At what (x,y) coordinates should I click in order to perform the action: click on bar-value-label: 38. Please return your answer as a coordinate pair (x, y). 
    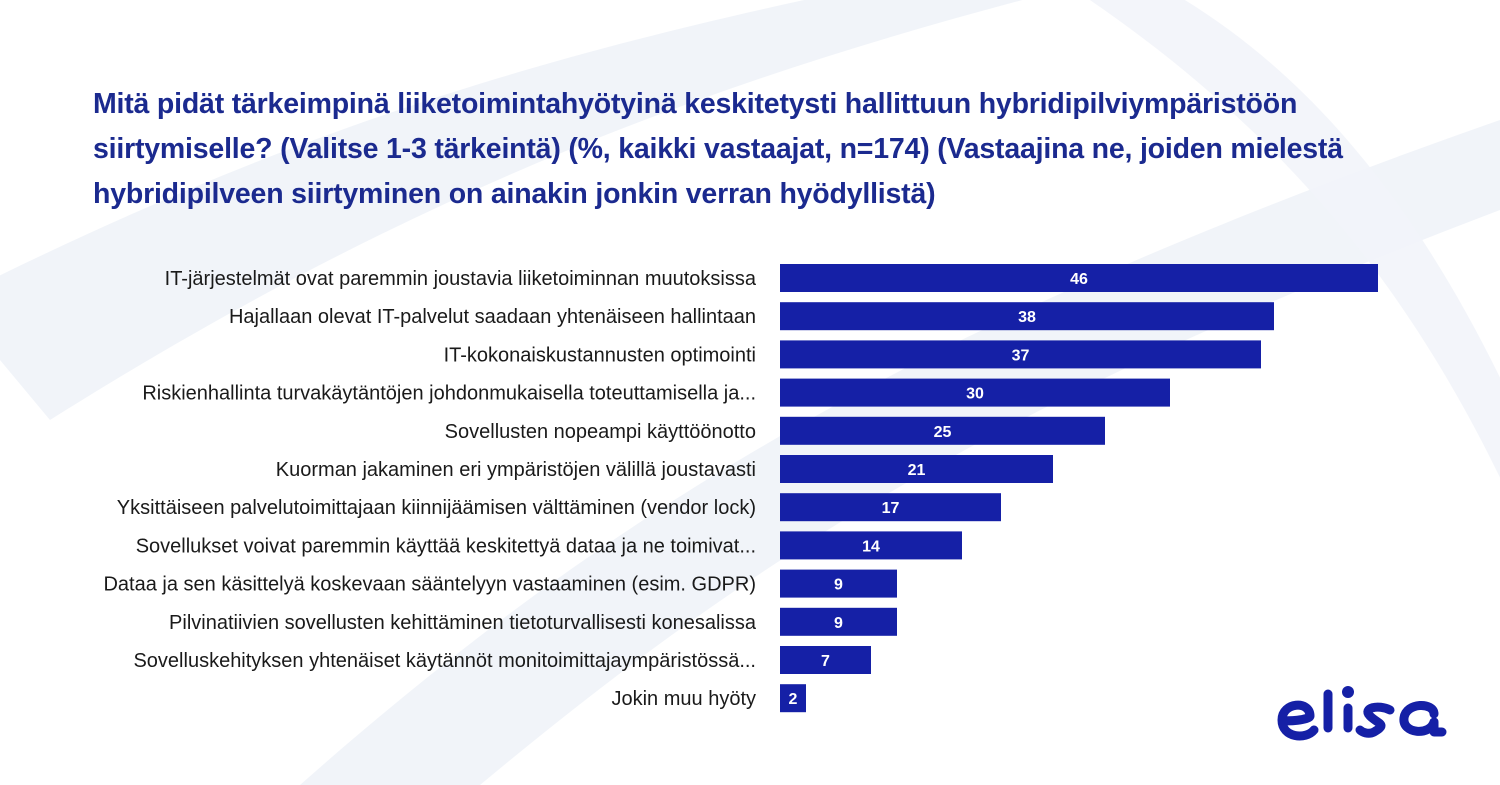
    Looking at the image, I should click on (1027, 317).